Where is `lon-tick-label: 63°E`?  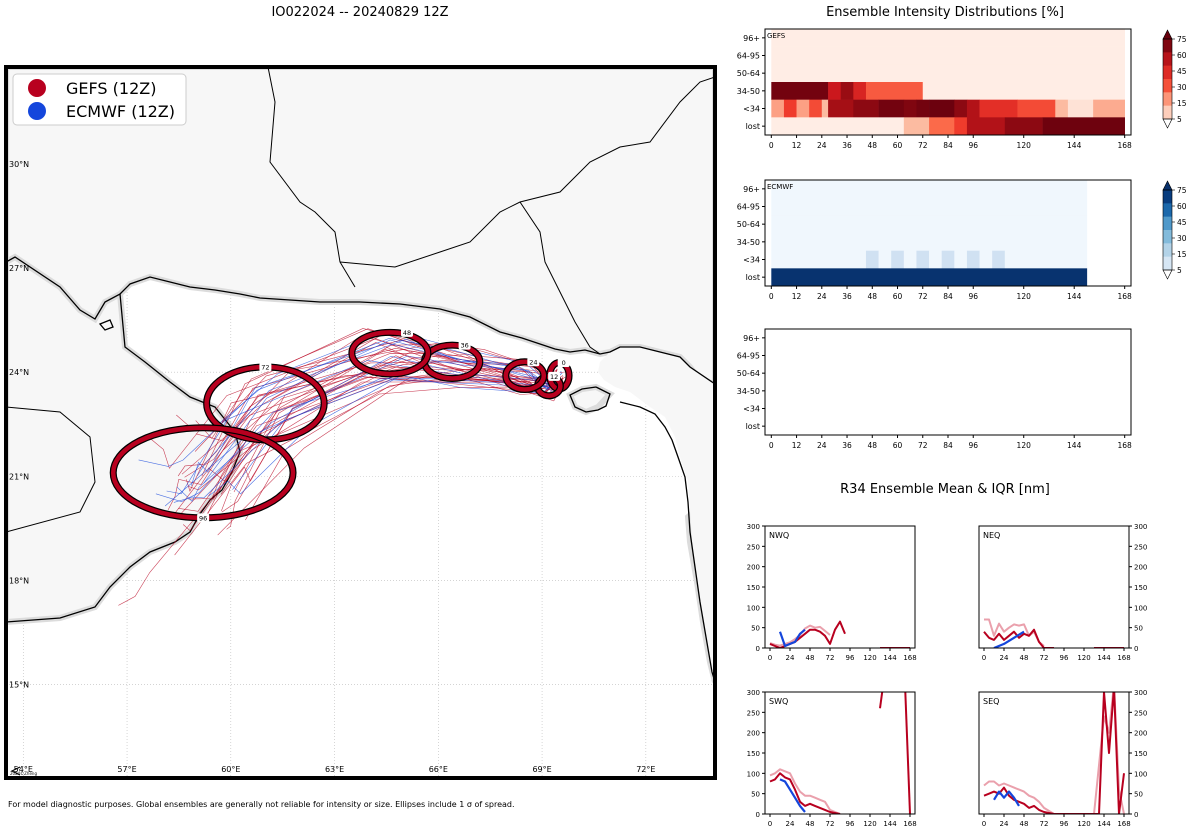 lon-tick-label: 63°E is located at coordinates (334, 769).